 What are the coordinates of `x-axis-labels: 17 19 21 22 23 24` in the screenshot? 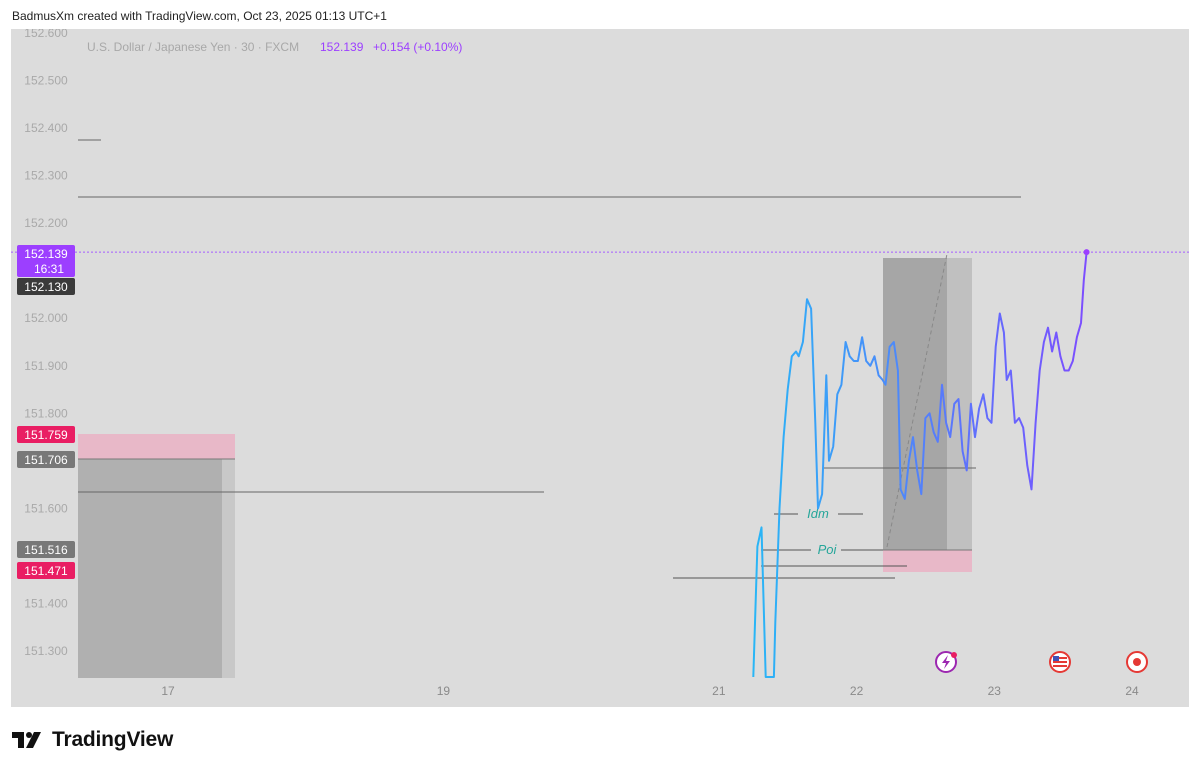 It's located at (650, 691).